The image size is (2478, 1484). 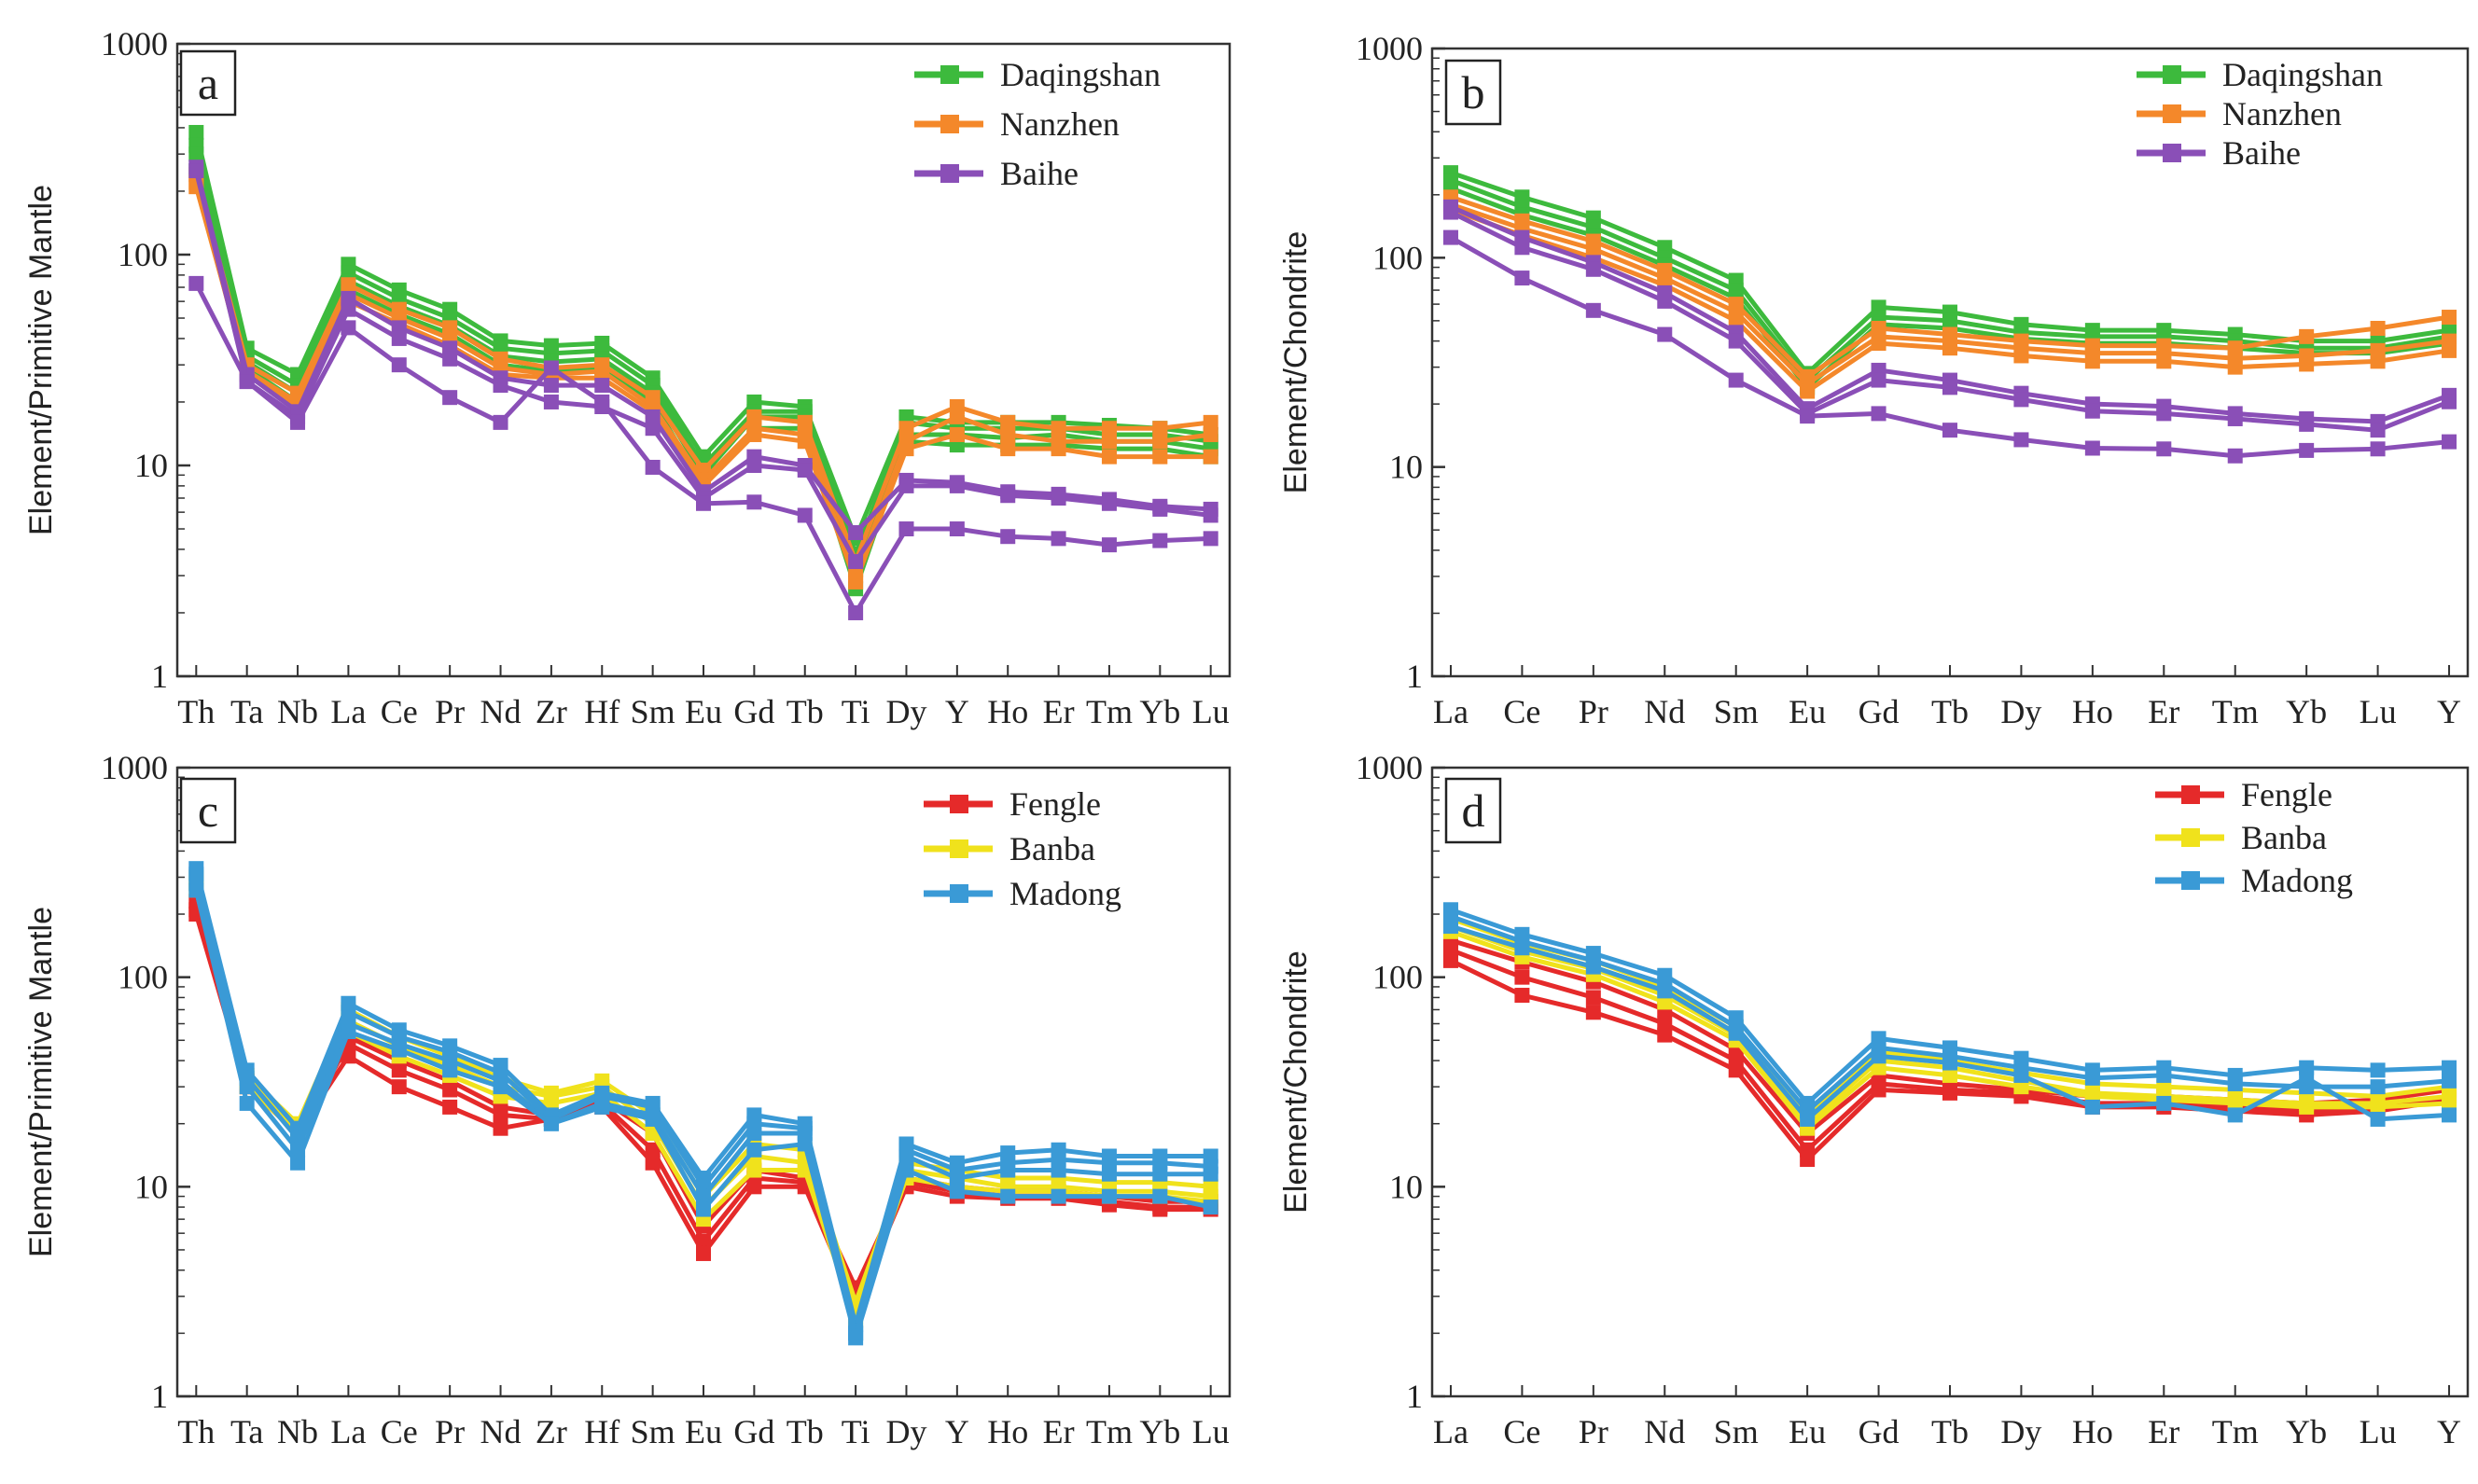 I want to click on x-tick-label: Eu, so click(x=1808, y=711).